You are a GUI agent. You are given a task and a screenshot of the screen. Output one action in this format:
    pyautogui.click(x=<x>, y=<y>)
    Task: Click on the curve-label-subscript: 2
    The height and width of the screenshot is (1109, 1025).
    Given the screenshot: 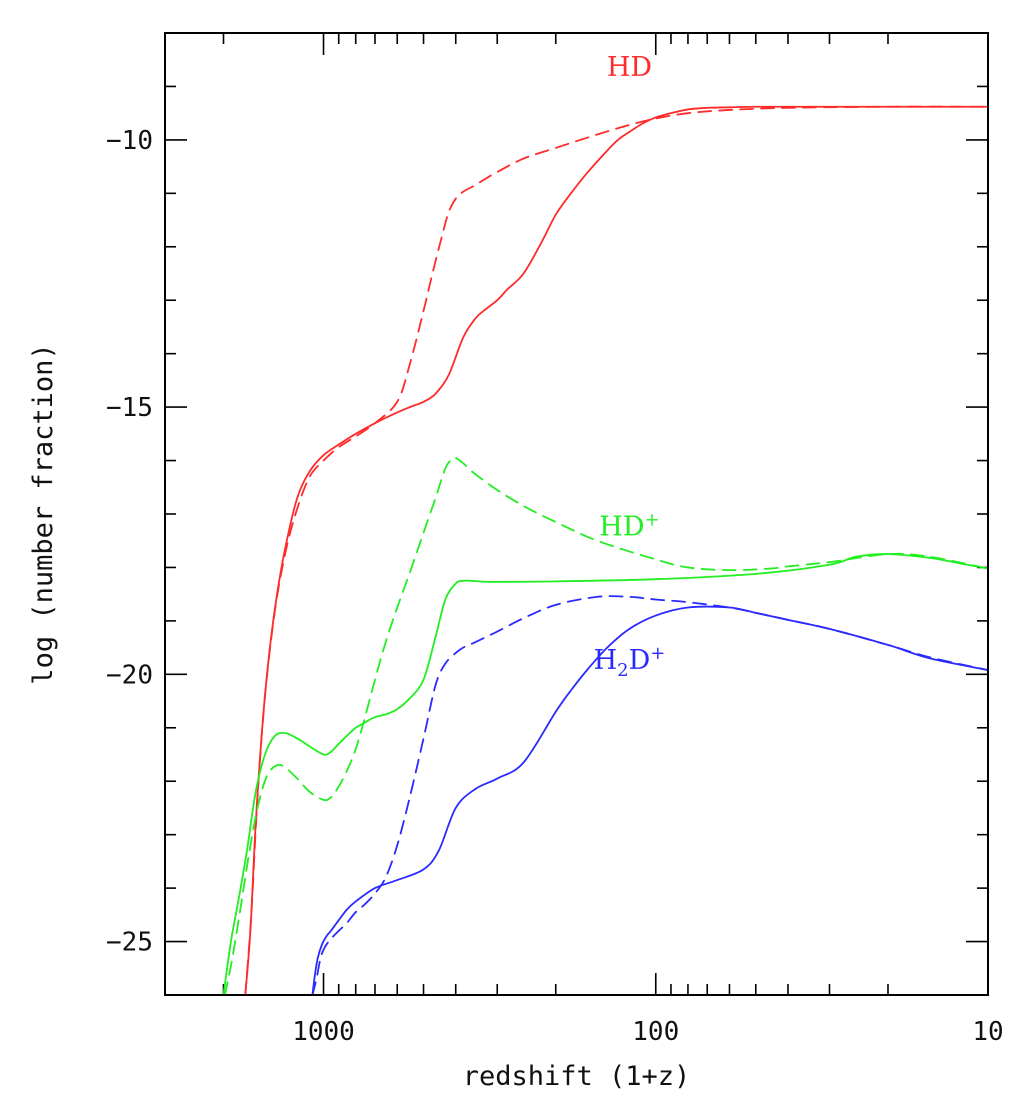 What is the action you would take?
    pyautogui.click(x=622, y=670)
    